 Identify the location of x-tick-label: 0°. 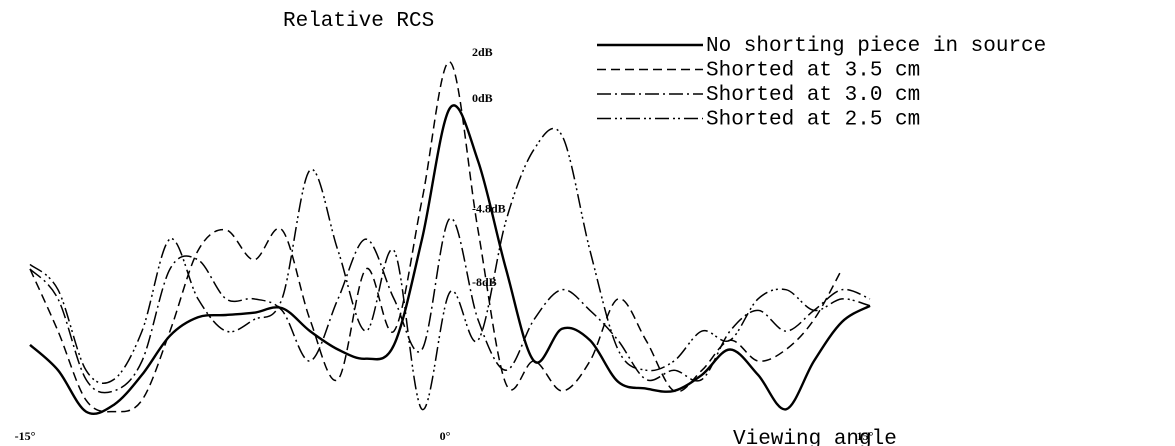
(445, 436).